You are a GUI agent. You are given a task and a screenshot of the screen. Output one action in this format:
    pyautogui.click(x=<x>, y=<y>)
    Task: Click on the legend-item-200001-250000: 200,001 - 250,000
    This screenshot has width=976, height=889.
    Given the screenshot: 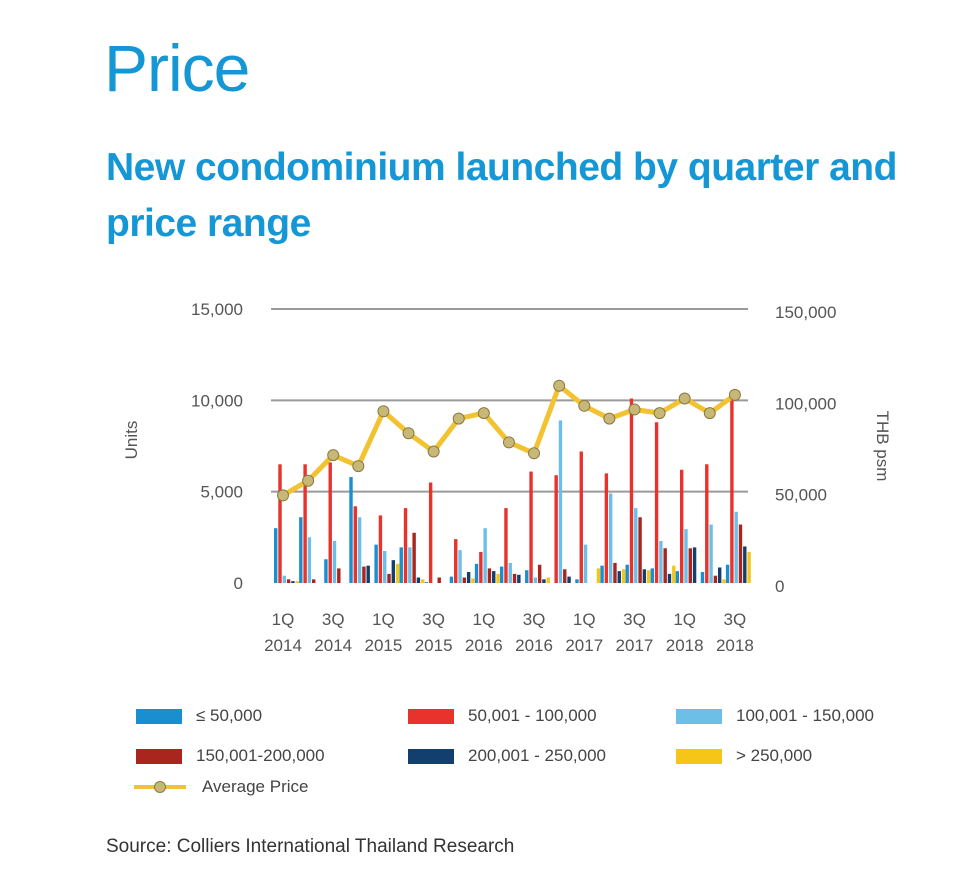 What is the action you would take?
    pyautogui.click(x=507, y=756)
    